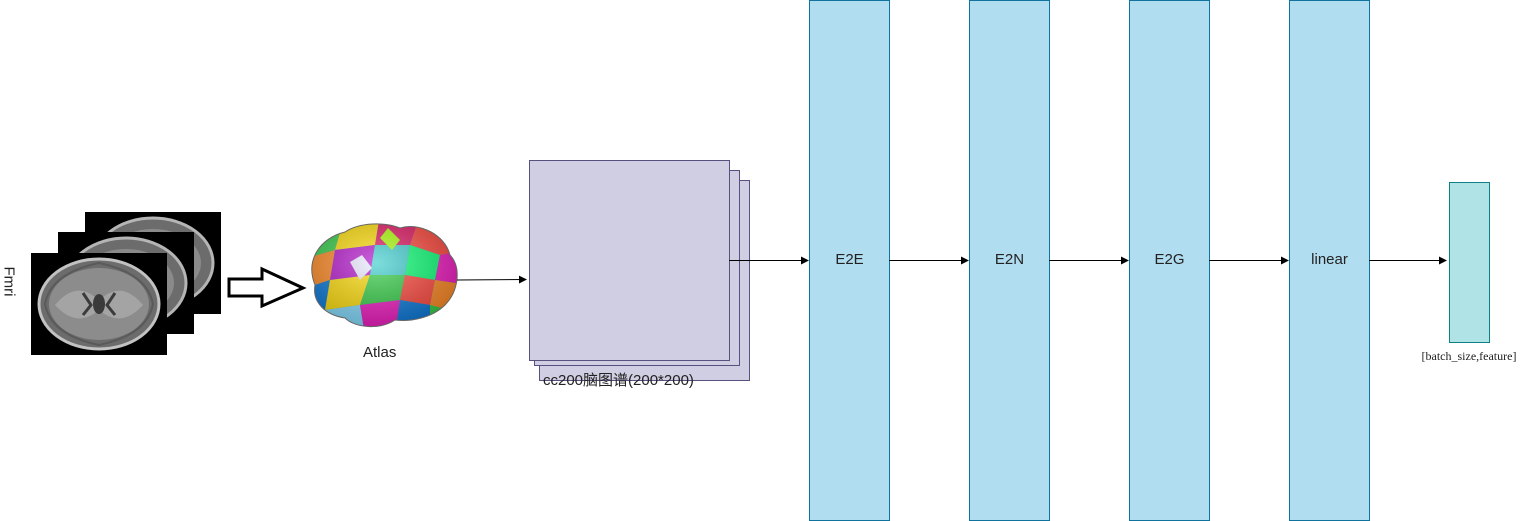 The height and width of the screenshot is (521, 1525). Describe the element at coordinates (380, 352) in the screenshot. I see `atlas-label: Atlas` at that location.